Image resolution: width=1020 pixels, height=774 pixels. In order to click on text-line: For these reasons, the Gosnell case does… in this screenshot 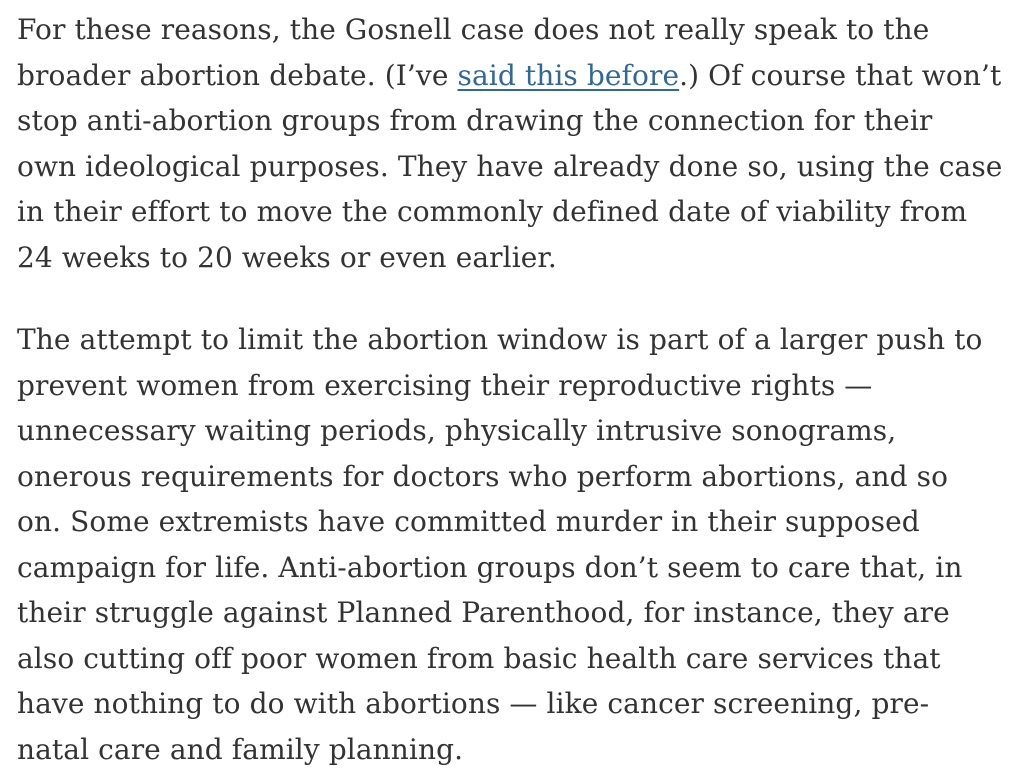, I will do `click(473, 29)`.